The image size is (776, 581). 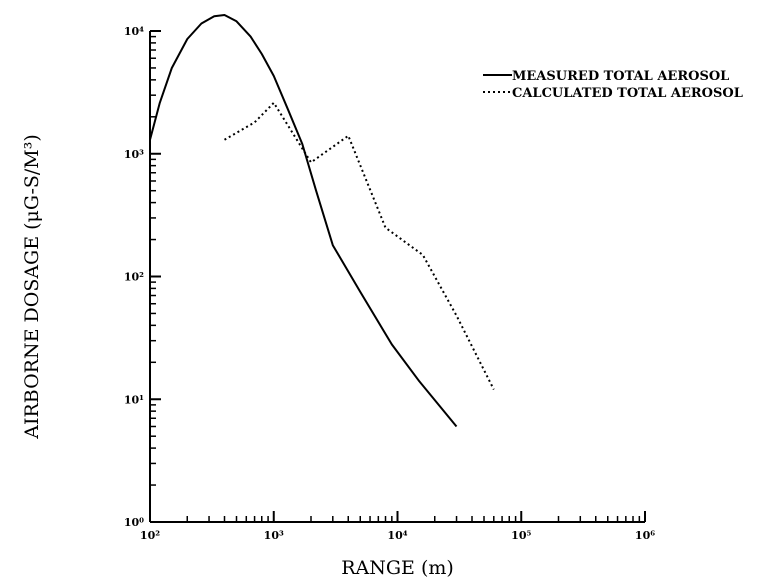 What do you see at coordinates (645, 535) in the screenshot?
I see `x-tick-label: 10⁶` at bounding box center [645, 535].